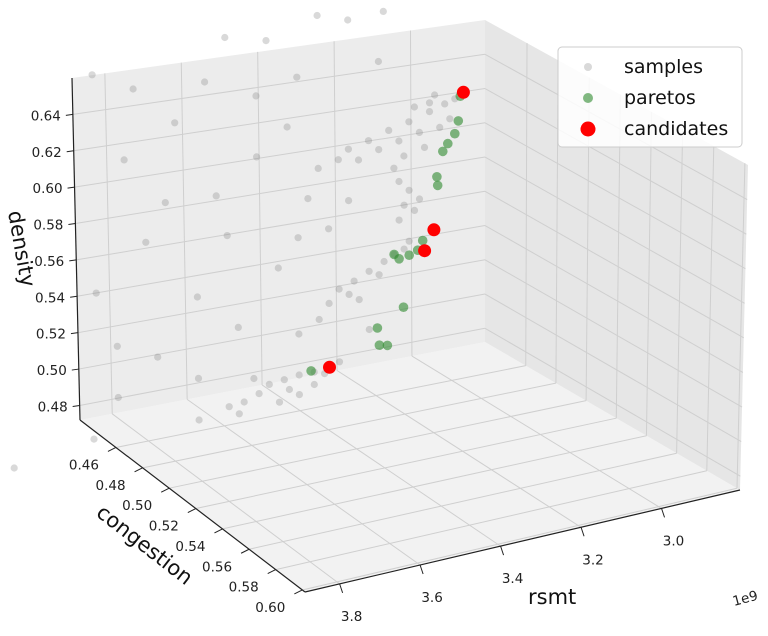  I want to click on y-tick-label: 0.58, so click(244, 588).